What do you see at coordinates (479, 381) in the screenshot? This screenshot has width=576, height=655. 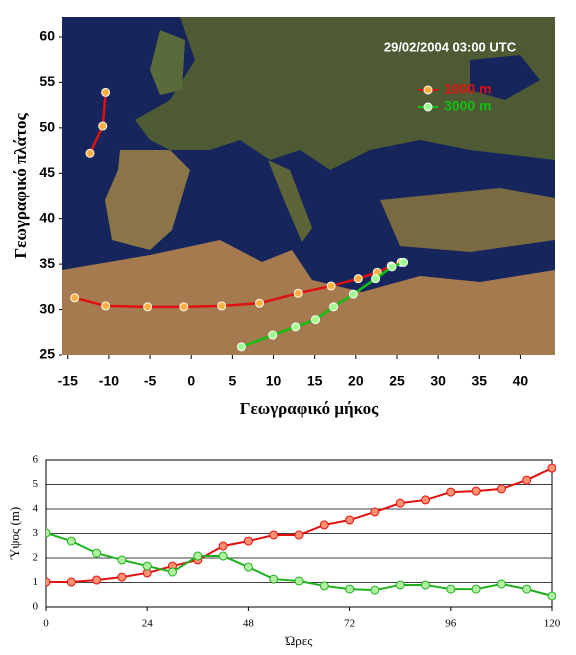 I see `x-tick-label: 35` at bounding box center [479, 381].